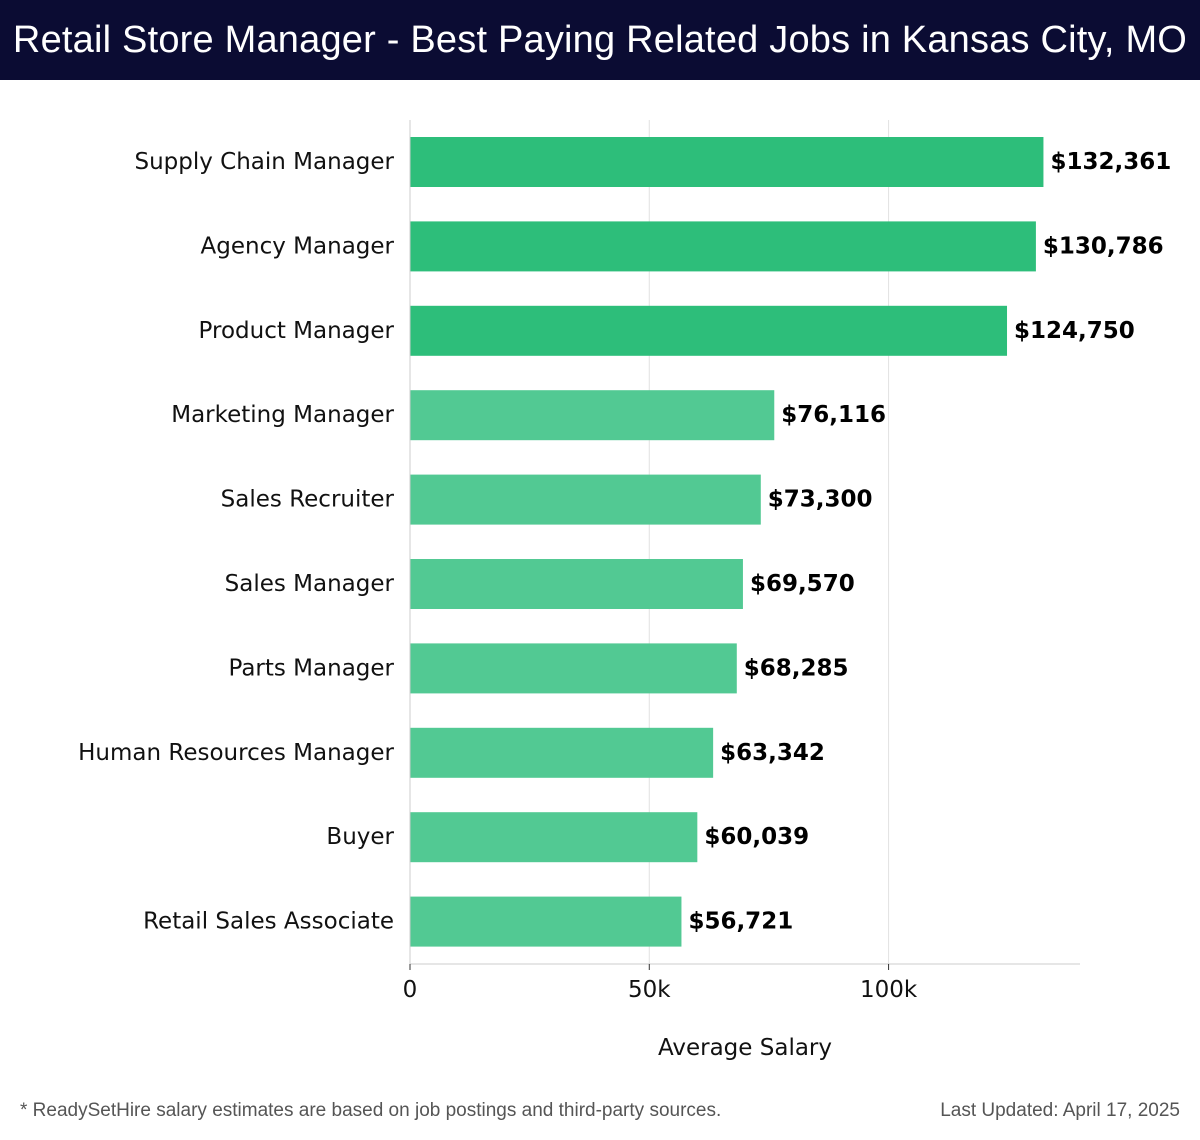 Image resolution: width=1200 pixels, height=1140 pixels. What do you see at coordinates (308, 500) in the screenshot?
I see `category-label: Sales Recruiter` at bounding box center [308, 500].